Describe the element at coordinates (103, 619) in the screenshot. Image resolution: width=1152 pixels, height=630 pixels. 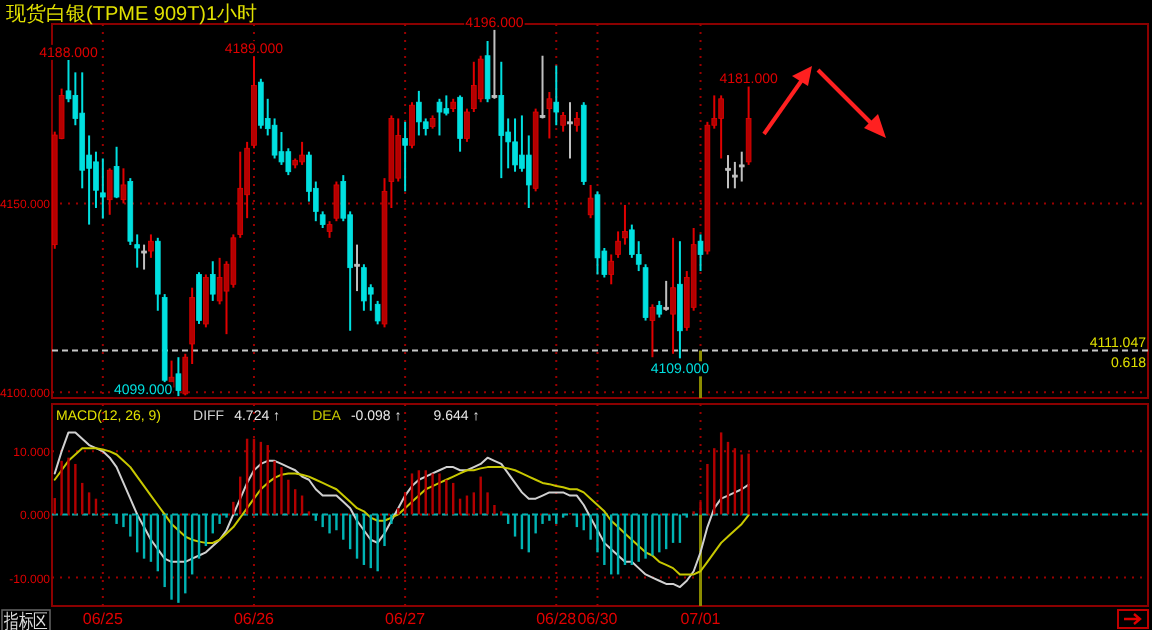
I see `x-tick-label: 06/25` at that location.